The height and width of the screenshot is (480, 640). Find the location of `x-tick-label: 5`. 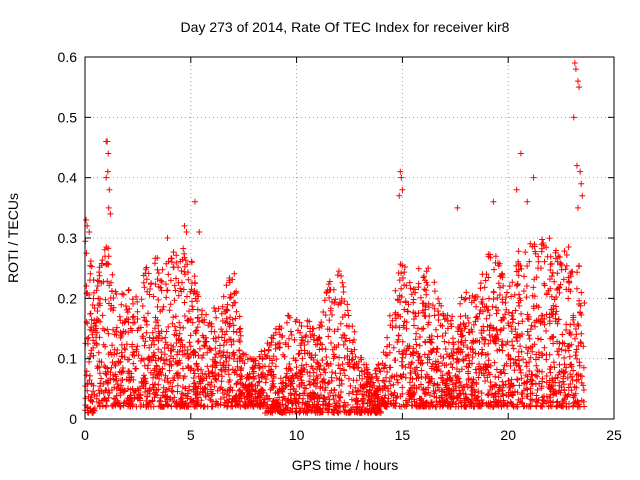

x-tick-label: 5 is located at coordinates (191, 435).